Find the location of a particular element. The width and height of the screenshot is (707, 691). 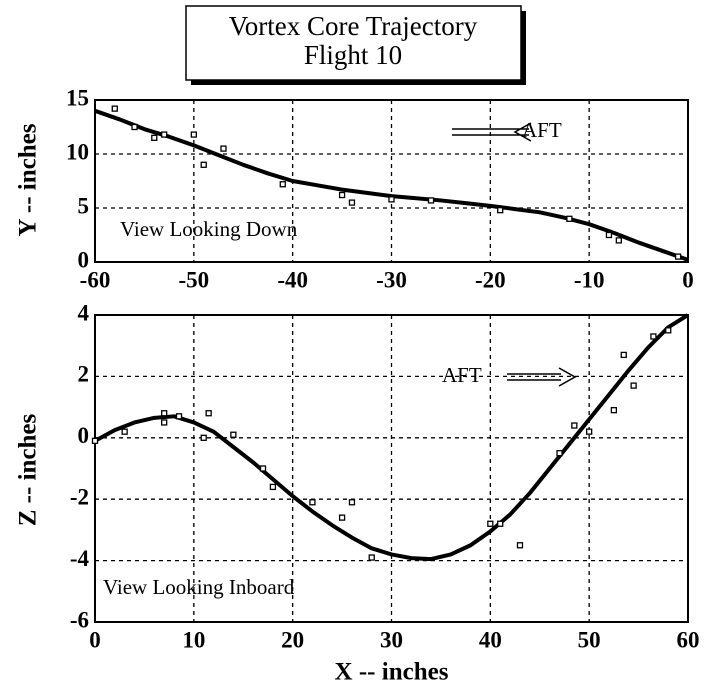

x-tick-label: -50 is located at coordinates (193, 279).